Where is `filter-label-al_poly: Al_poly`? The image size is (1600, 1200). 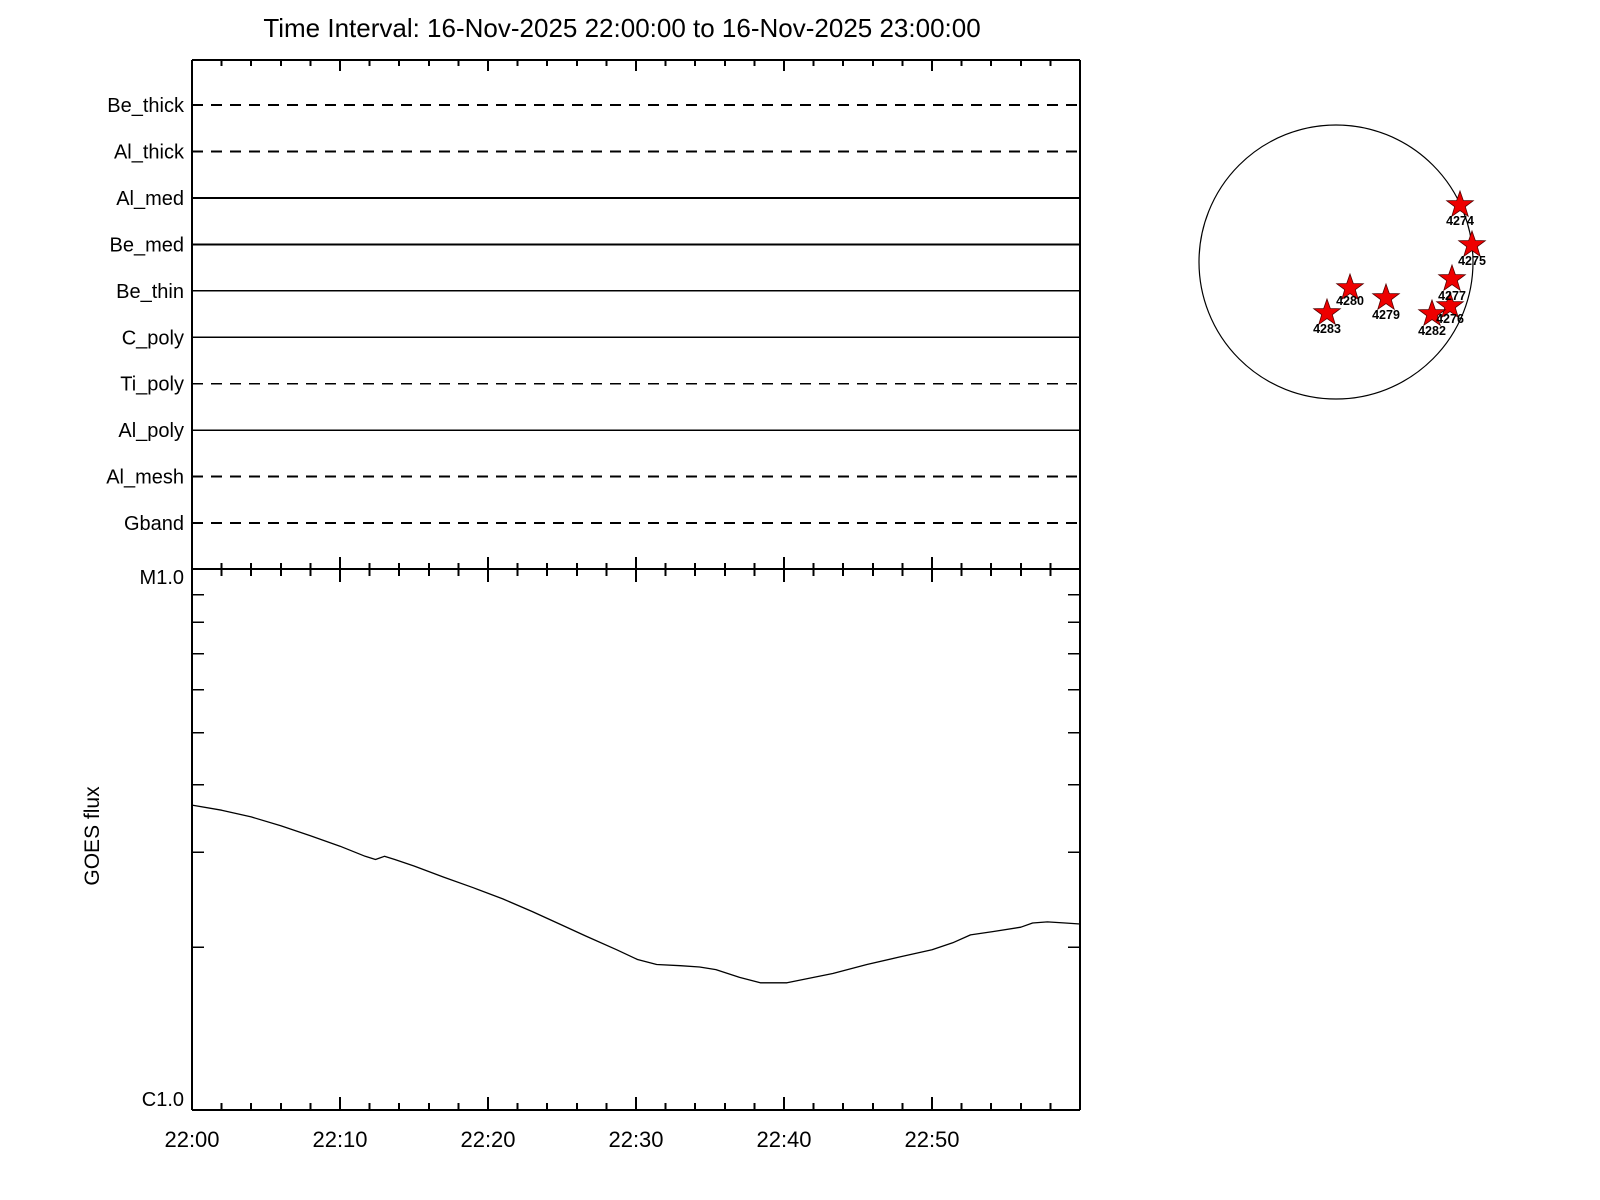
filter-label-al_poly: Al_poly is located at coordinates (151, 431).